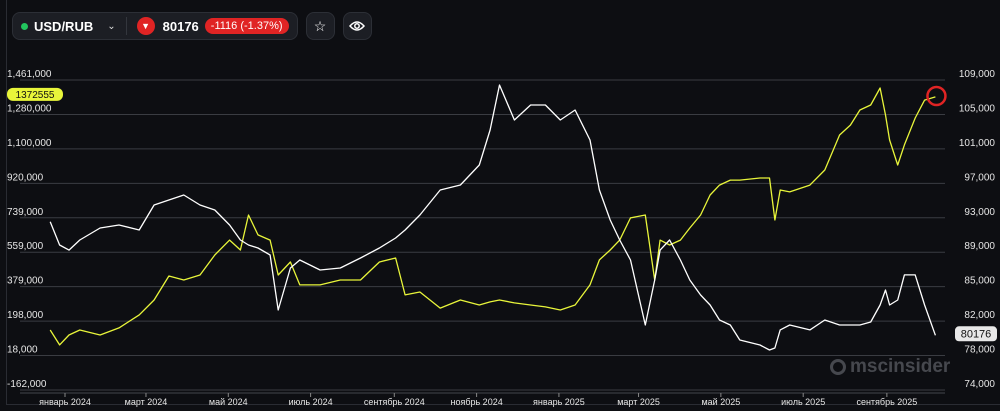 The height and width of the screenshot is (411, 1000). Describe the element at coordinates (24, 26) in the screenshot. I see `status-dot-icon` at that location.